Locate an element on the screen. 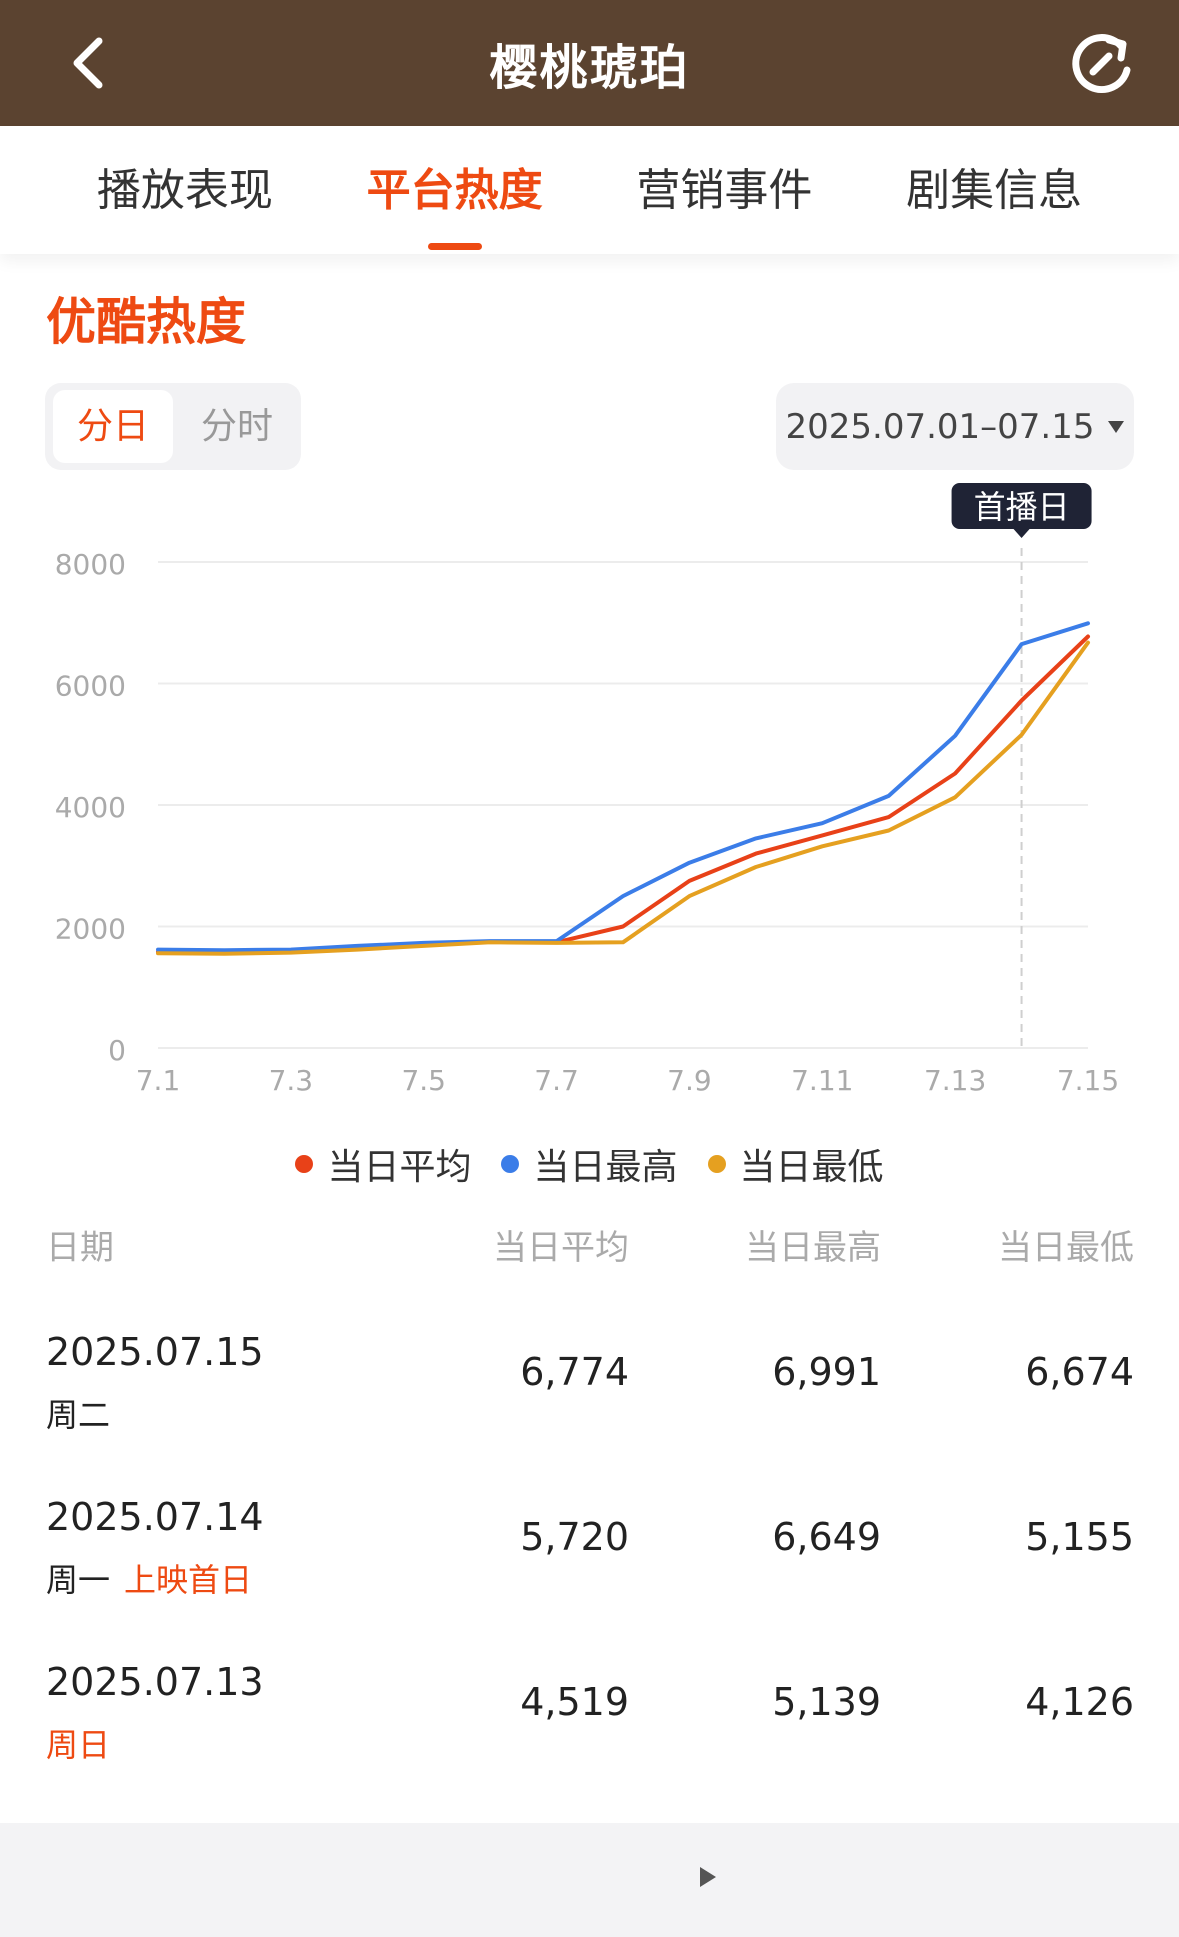  section-title: 优酷热度 is located at coordinates (146, 322).